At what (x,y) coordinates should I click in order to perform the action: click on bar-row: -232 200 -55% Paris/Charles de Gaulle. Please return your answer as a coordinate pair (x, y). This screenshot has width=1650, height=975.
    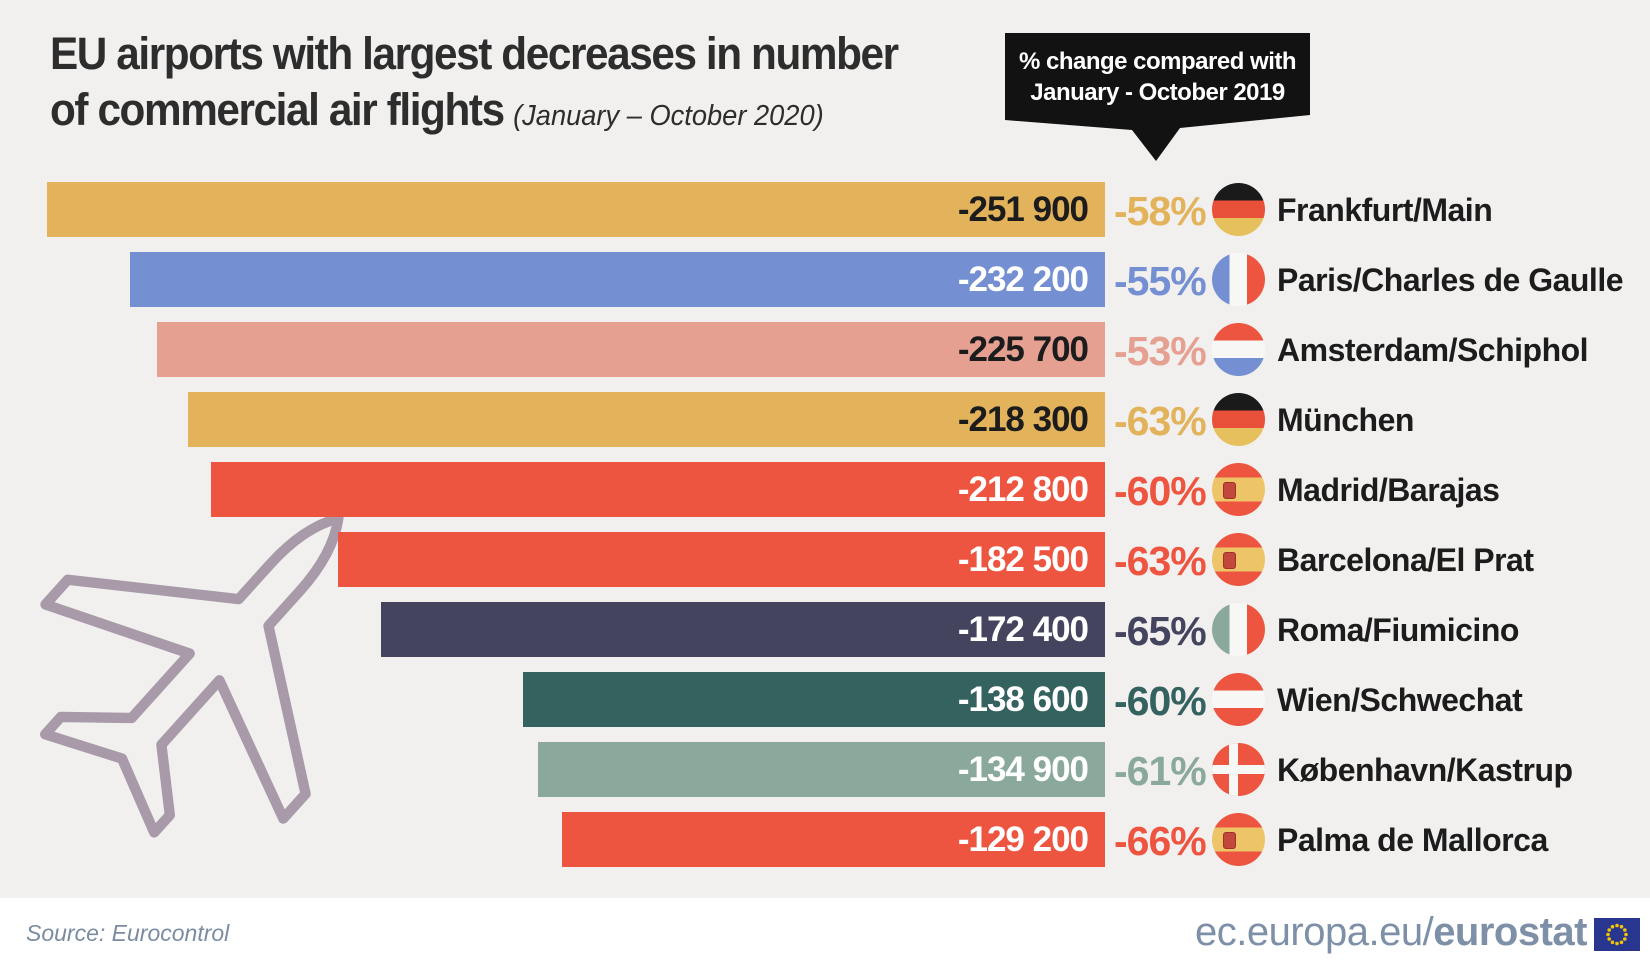
    Looking at the image, I should click on (825, 279).